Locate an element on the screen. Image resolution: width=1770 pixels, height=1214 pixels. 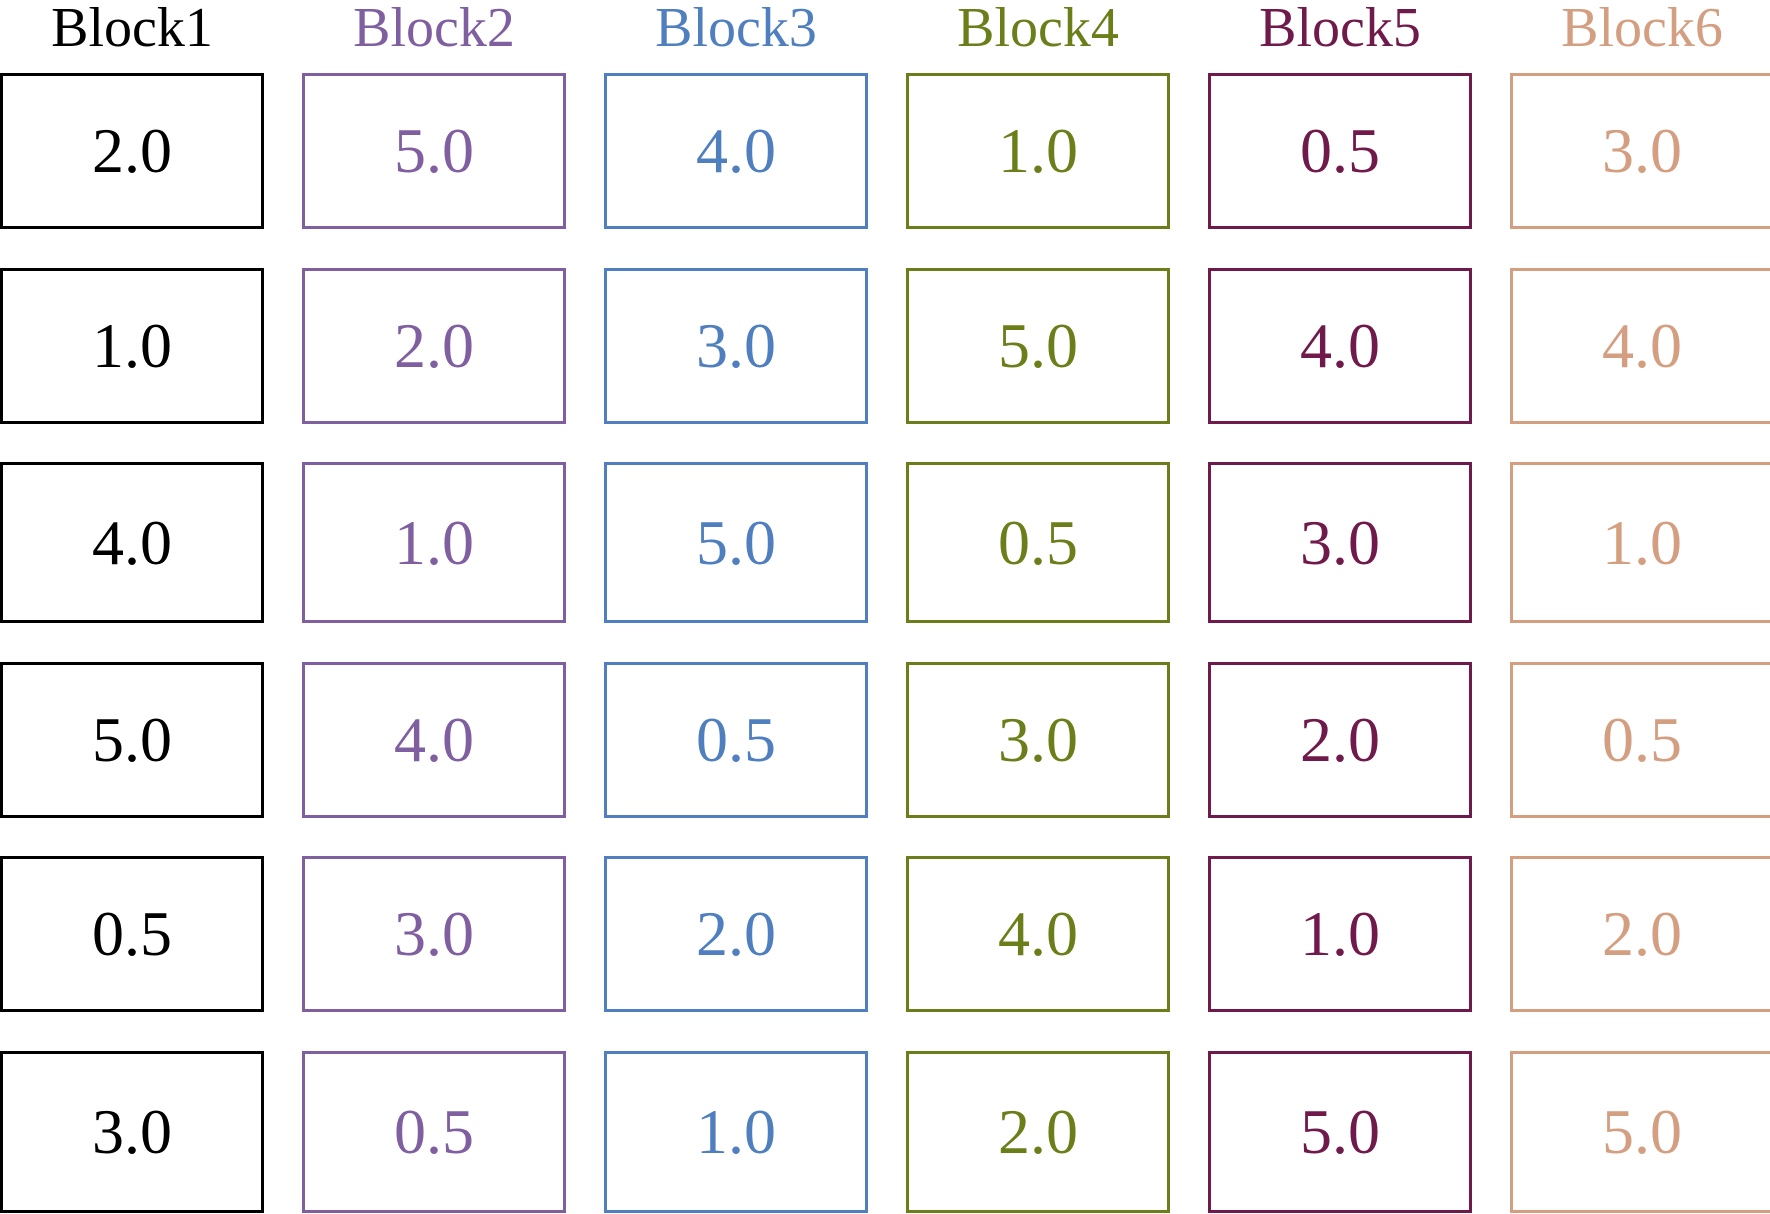
block-header: Block3 is located at coordinates (736, 29).